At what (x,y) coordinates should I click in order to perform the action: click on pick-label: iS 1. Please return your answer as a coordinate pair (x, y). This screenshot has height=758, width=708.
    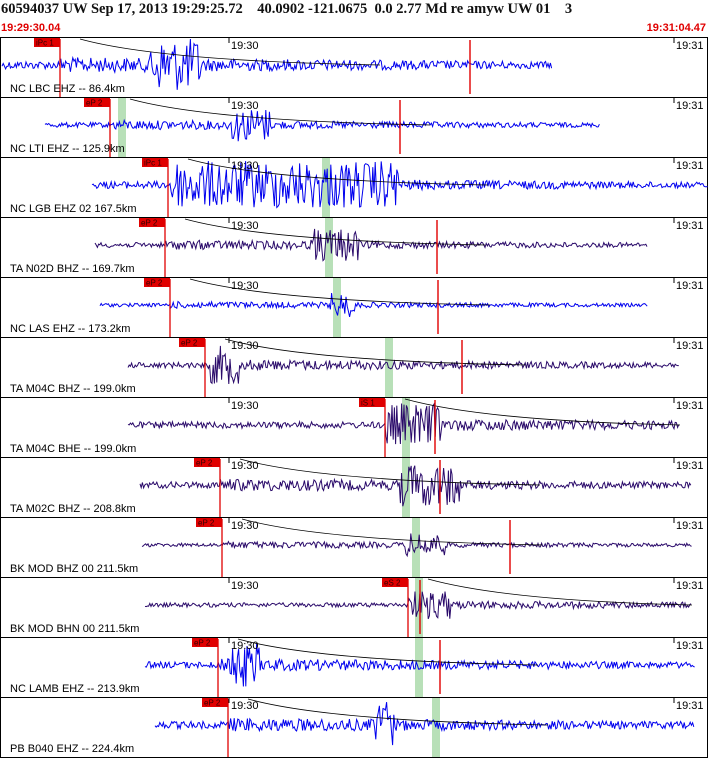
    Looking at the image, I should click on (368, 403).